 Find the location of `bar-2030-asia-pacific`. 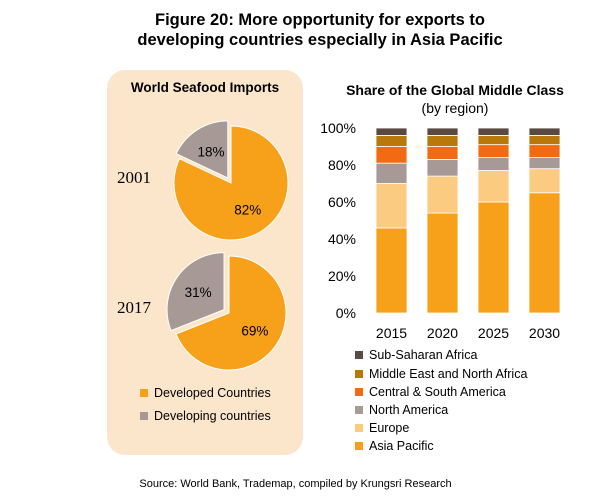

bar-2030-asia-pacific is located at coordinates (544, 253).